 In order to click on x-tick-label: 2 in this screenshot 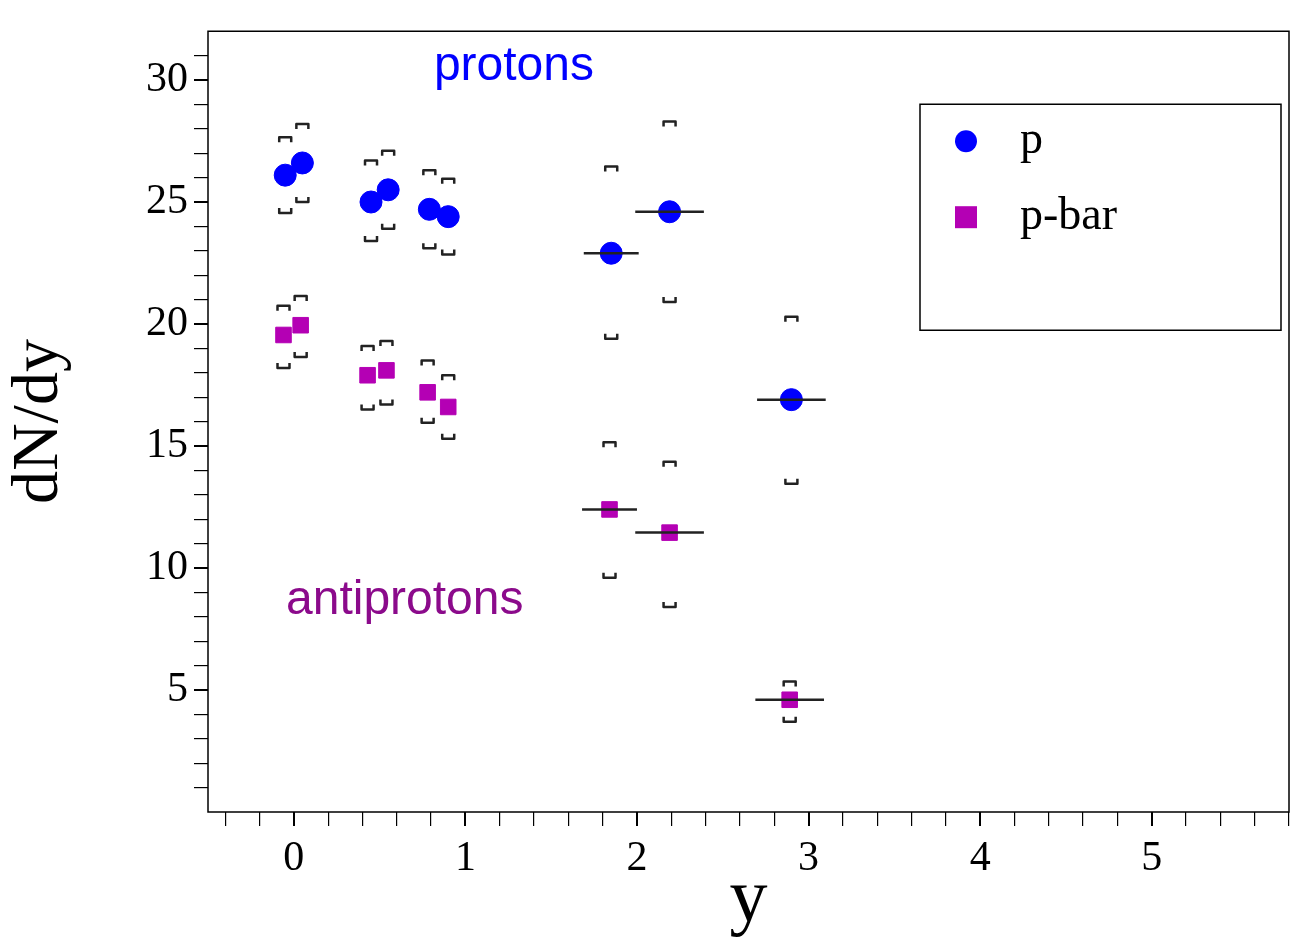, I will do `click(637, 856)`.